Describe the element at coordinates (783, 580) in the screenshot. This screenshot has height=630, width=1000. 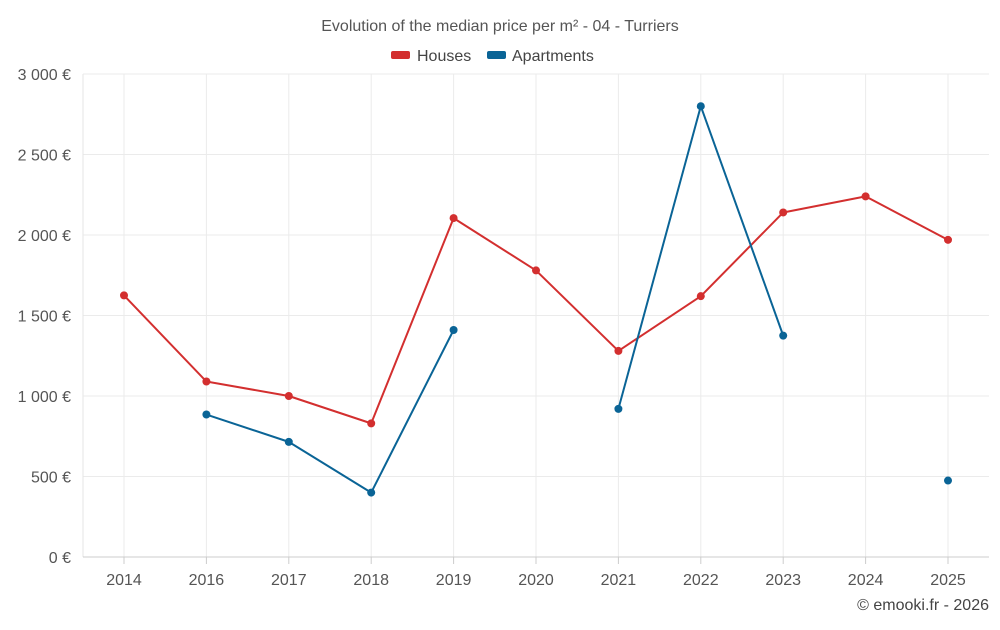
I see `x-tick-label: 2023` at that location.